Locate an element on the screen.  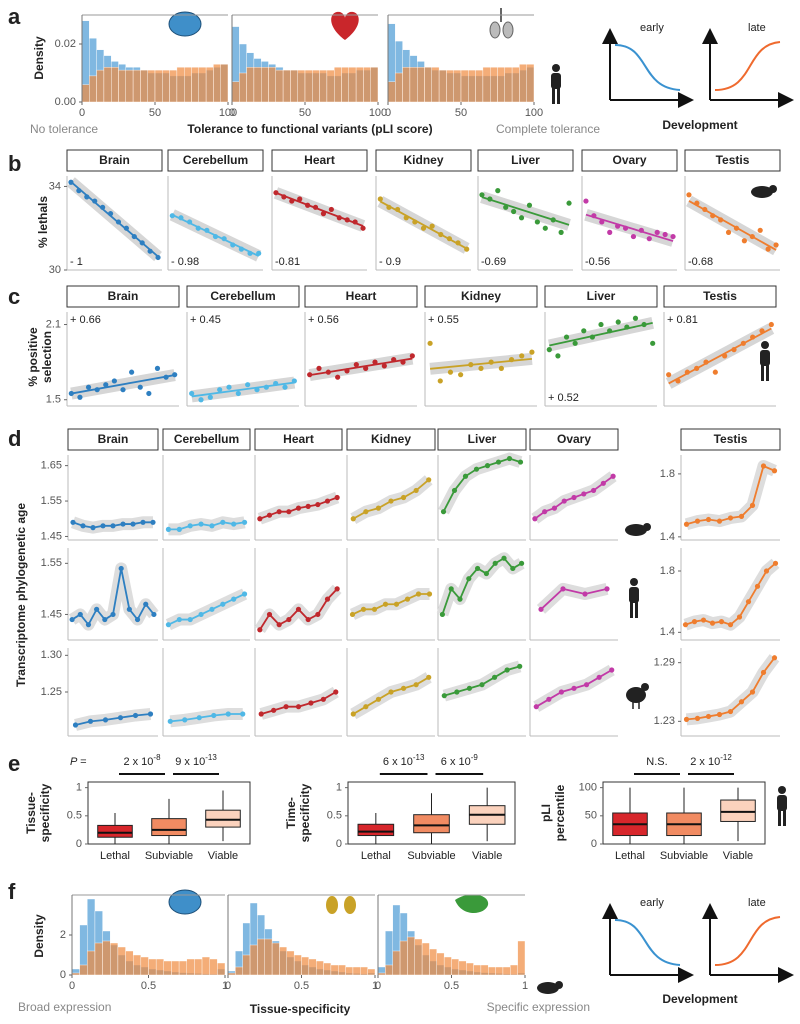
y-axis-label: specificity is located at coordinates (45, 812).